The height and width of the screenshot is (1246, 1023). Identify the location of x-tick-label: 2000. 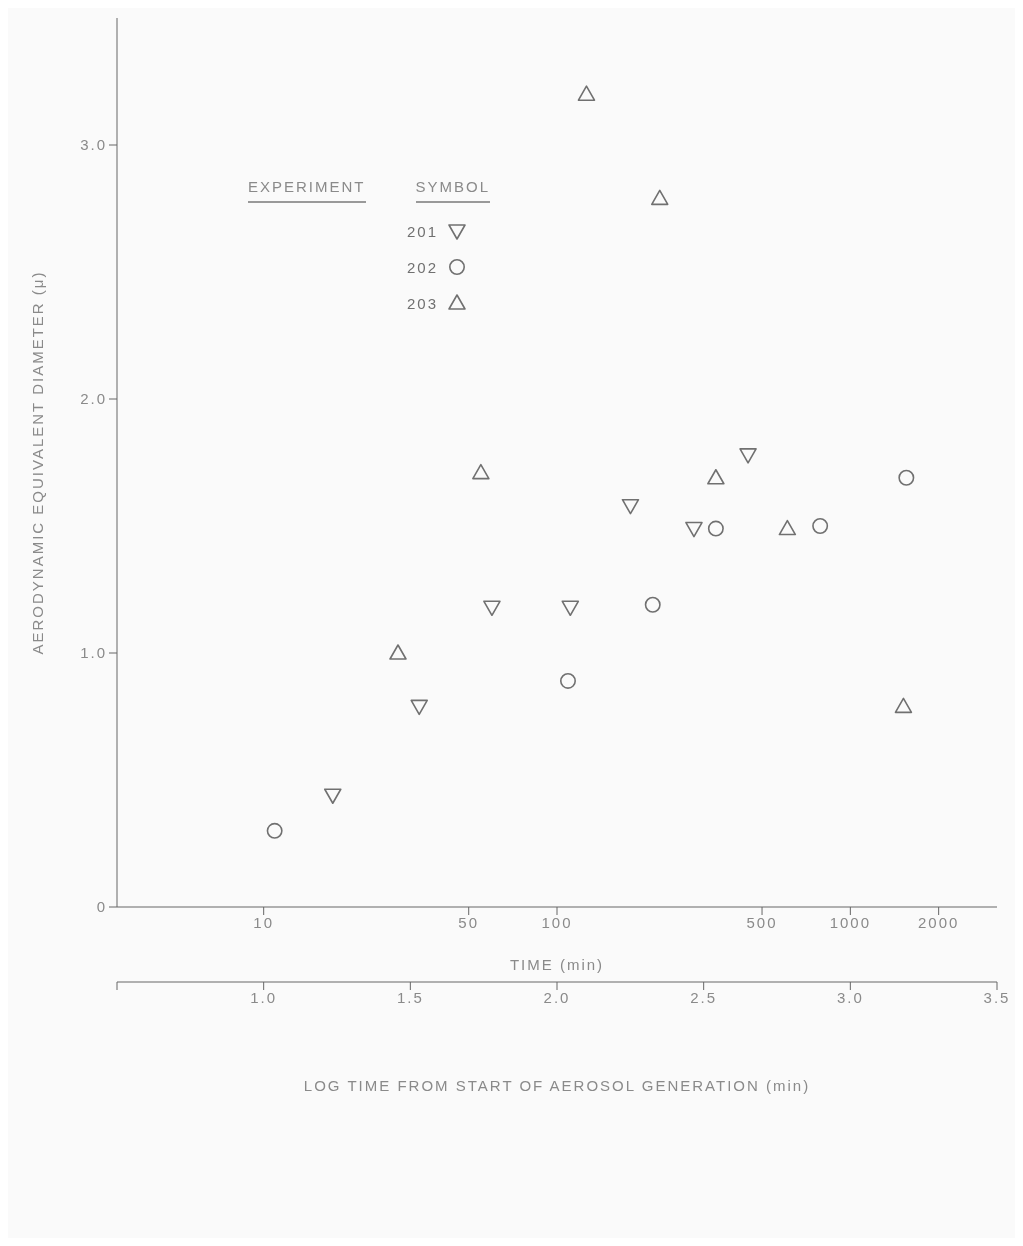
(938, 922).